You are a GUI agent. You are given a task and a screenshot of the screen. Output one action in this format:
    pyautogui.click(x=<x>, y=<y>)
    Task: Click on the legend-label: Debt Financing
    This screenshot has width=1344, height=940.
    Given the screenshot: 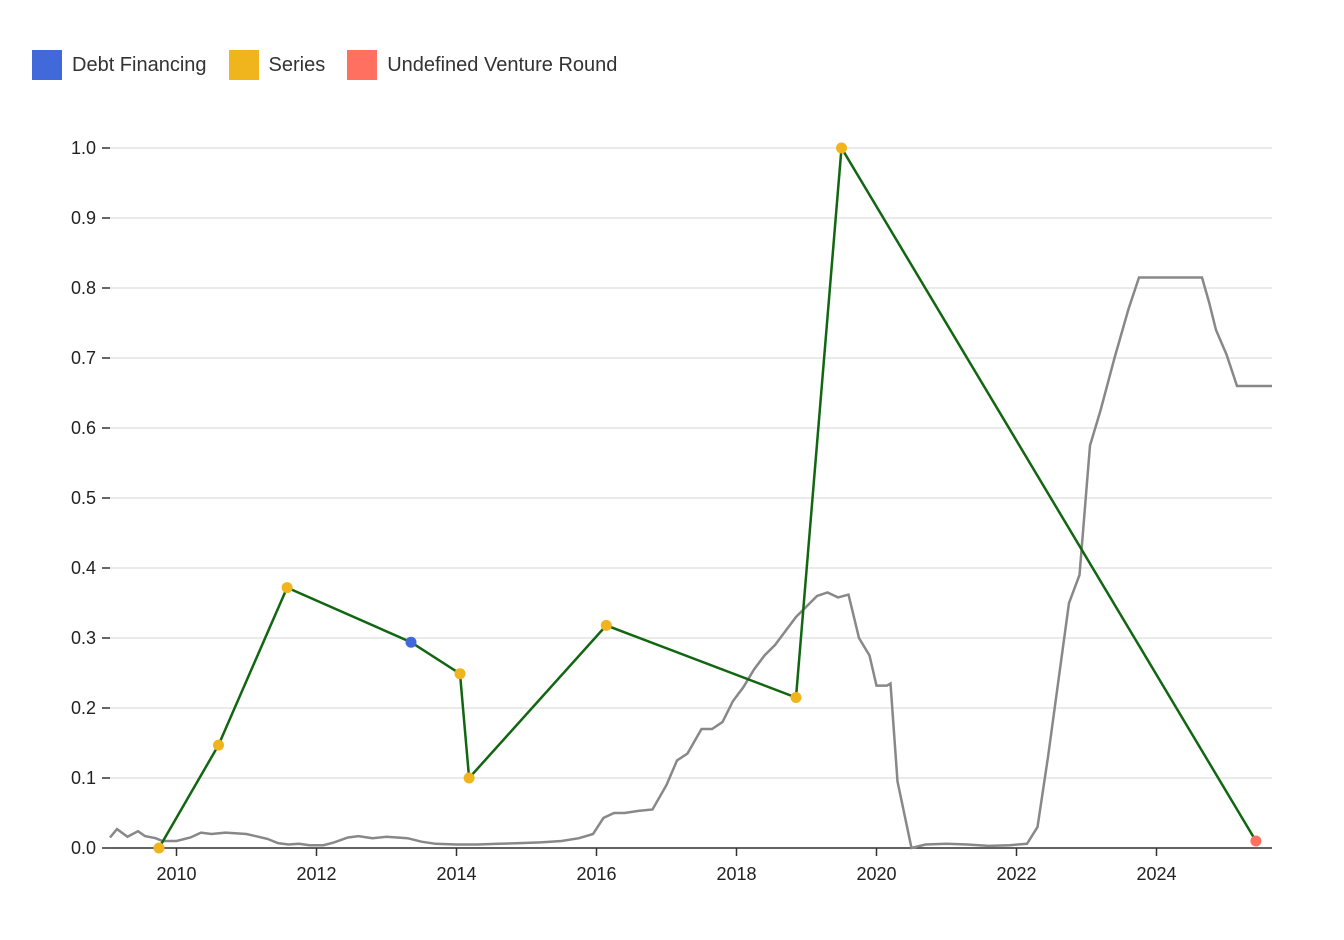 What is the action you would take?
    pyautogui.click(x=139, y=64)
    